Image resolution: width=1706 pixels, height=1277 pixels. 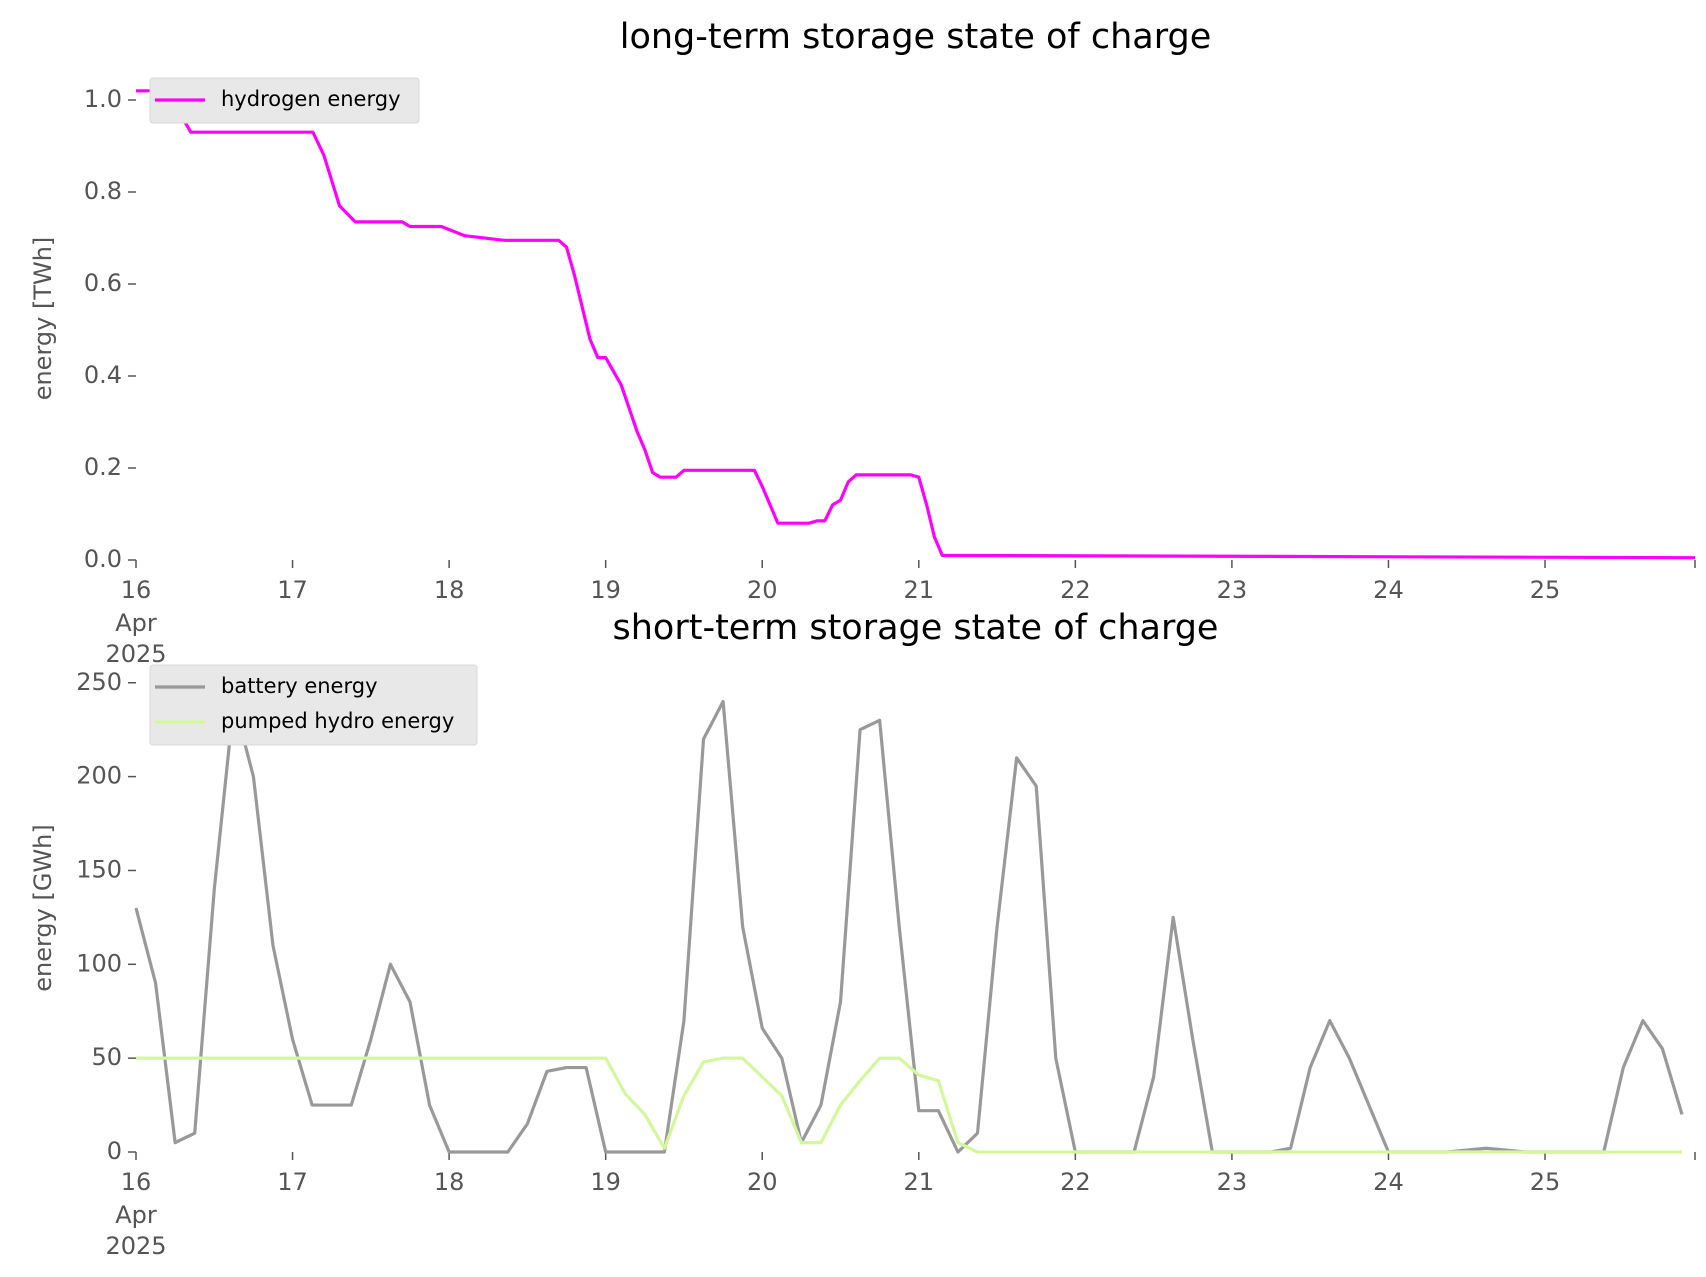 I want to click on y-axis-label: energy [GWh], so click(x=43, y=908).